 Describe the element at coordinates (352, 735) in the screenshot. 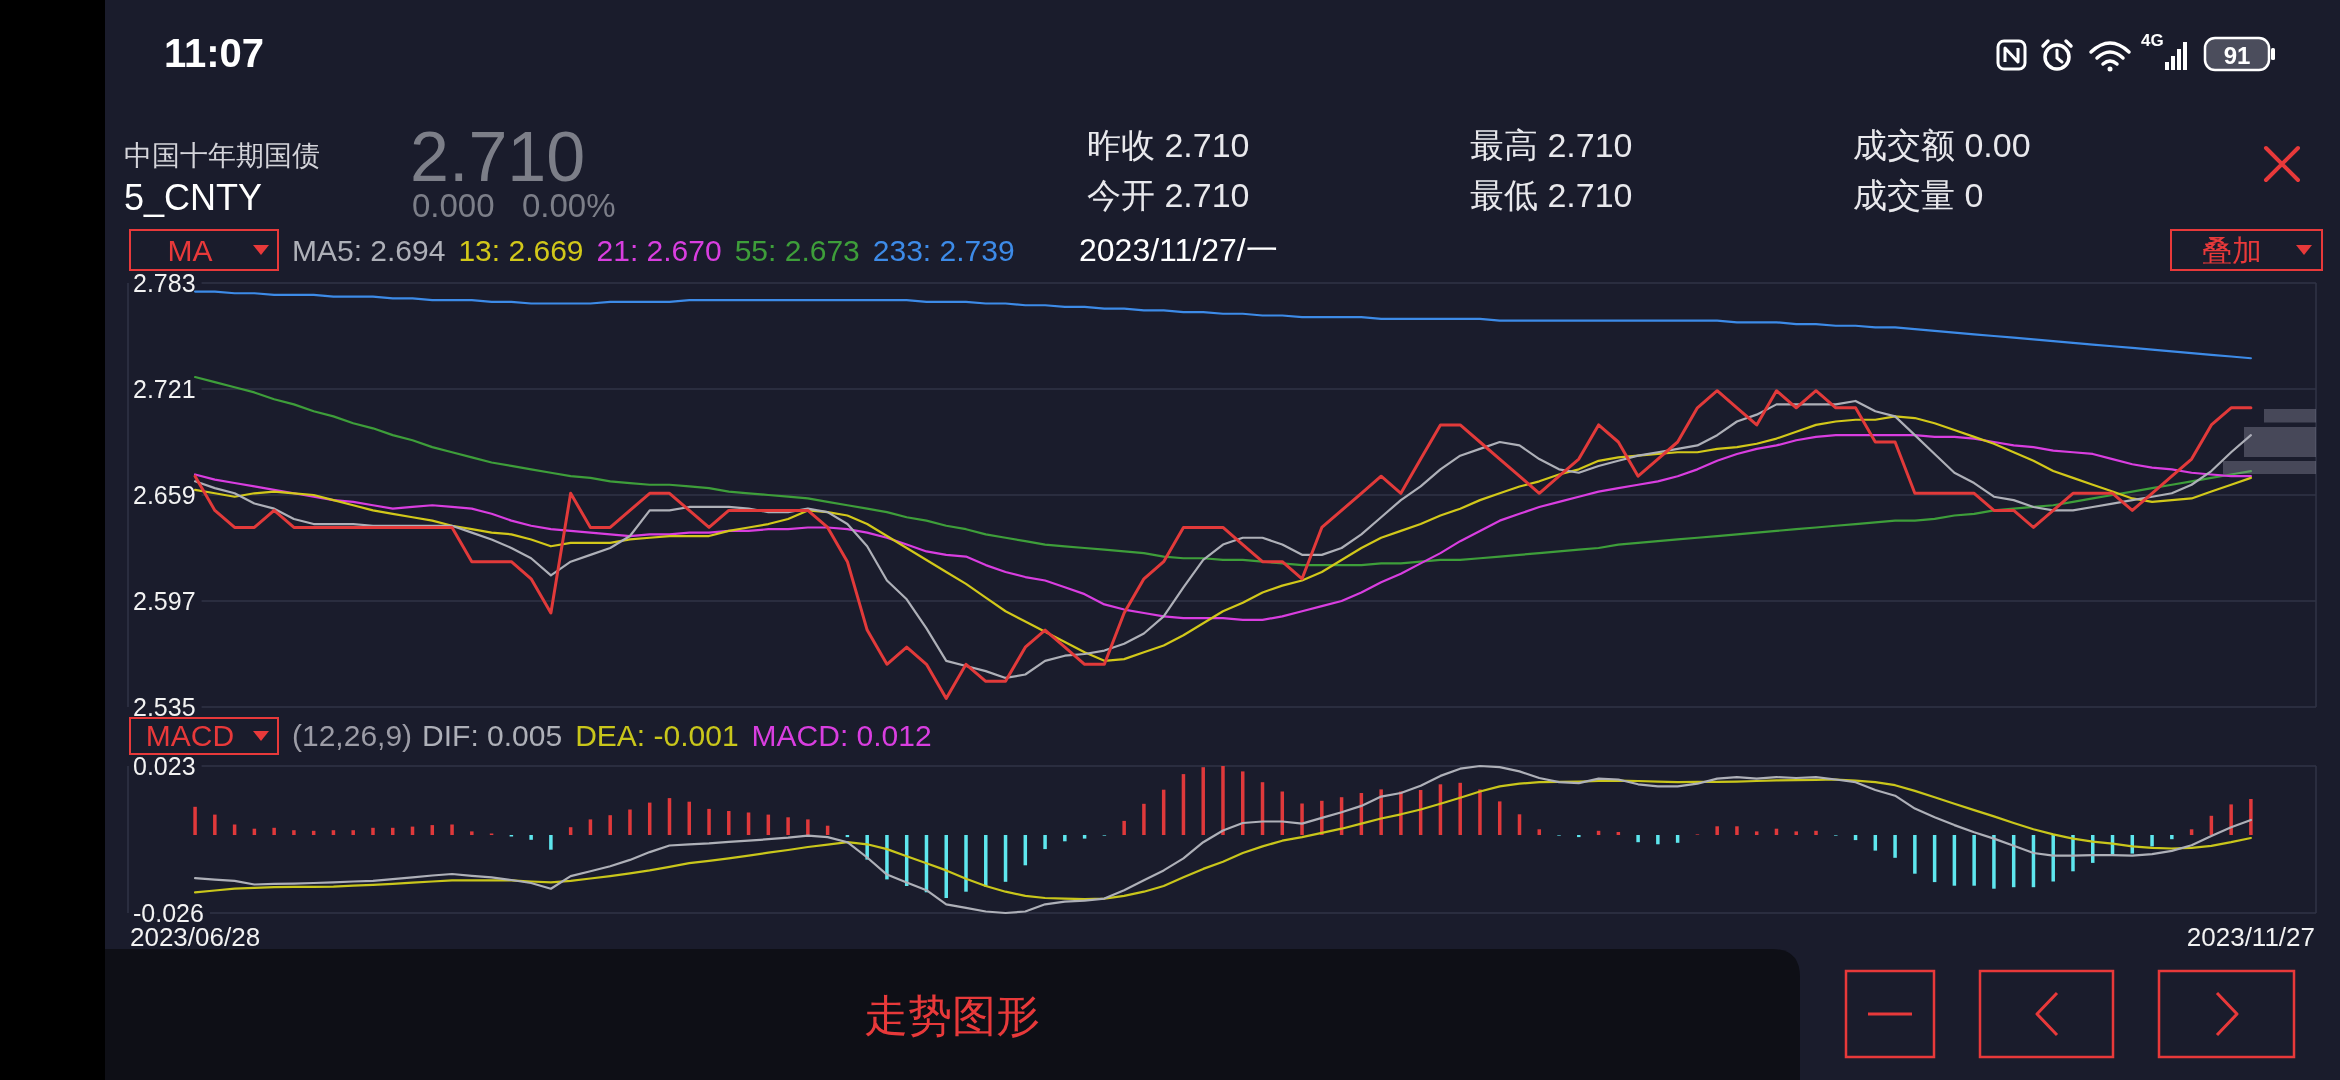

I see `text: (12,26,9)` at that location.